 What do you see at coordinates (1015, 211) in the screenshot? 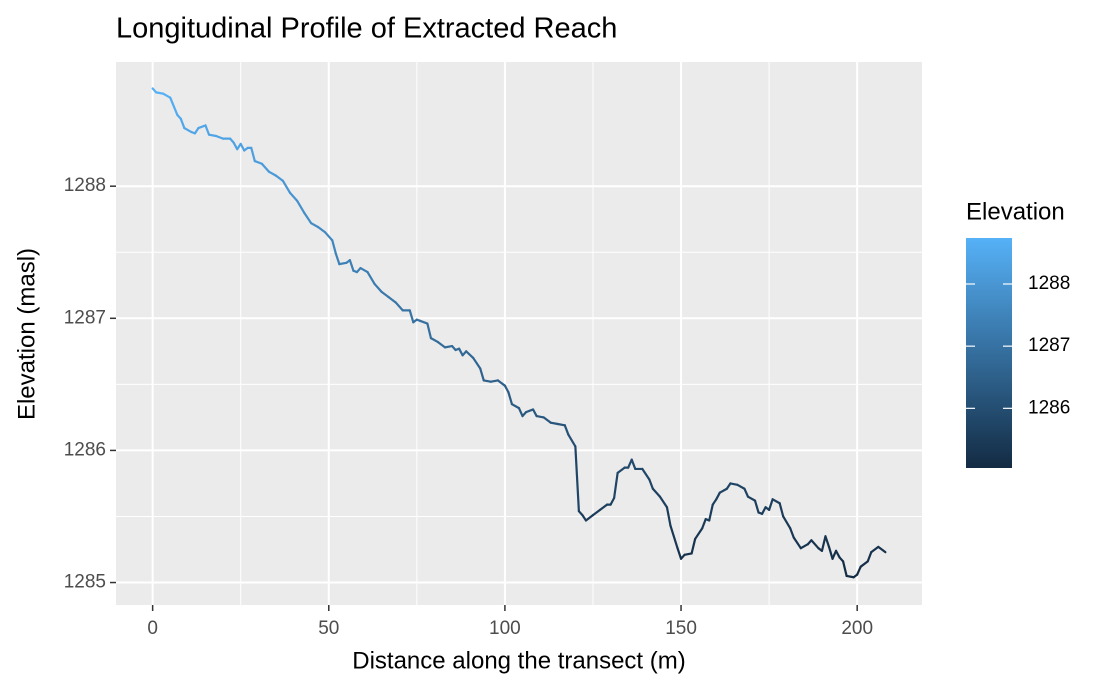
I see `legend-title: Elevation` at bounding box center [1015, 211].